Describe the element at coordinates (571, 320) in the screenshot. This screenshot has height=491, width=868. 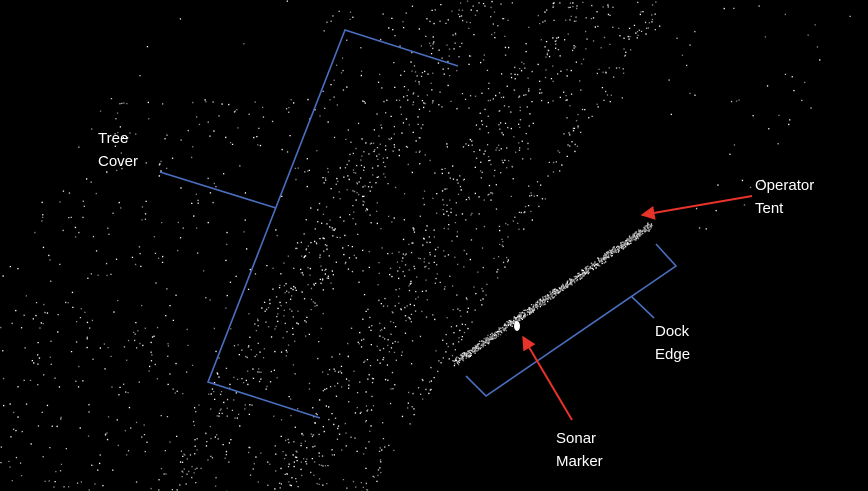
I see `dock-edge-bracket` at that location.